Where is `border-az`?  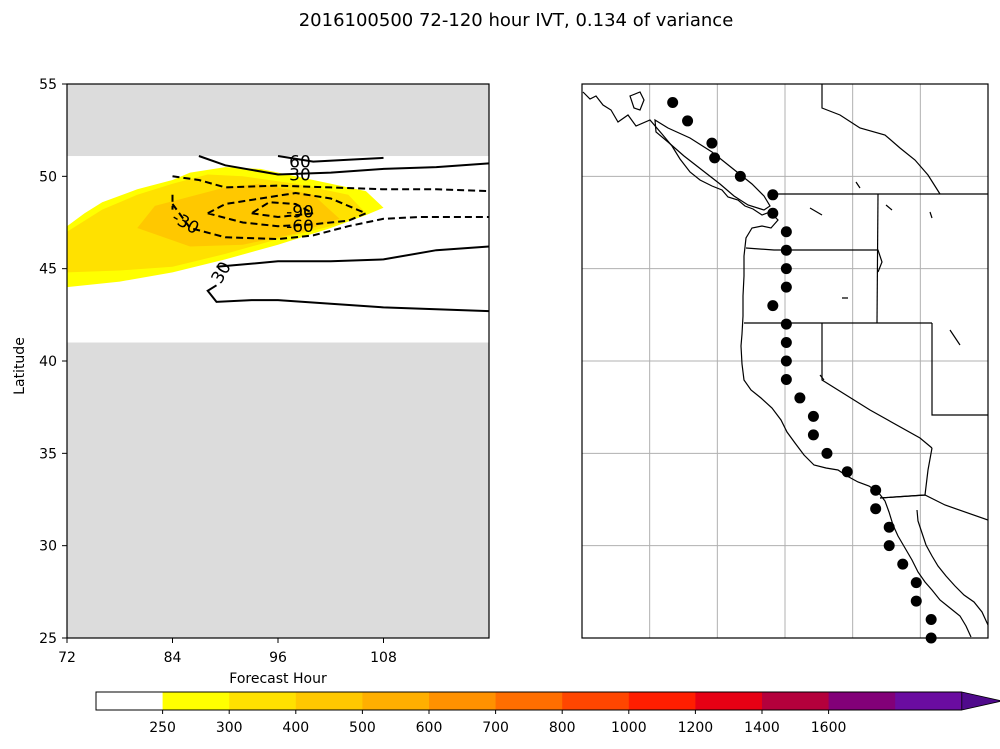 border-az is located at coordinates (906, 473).